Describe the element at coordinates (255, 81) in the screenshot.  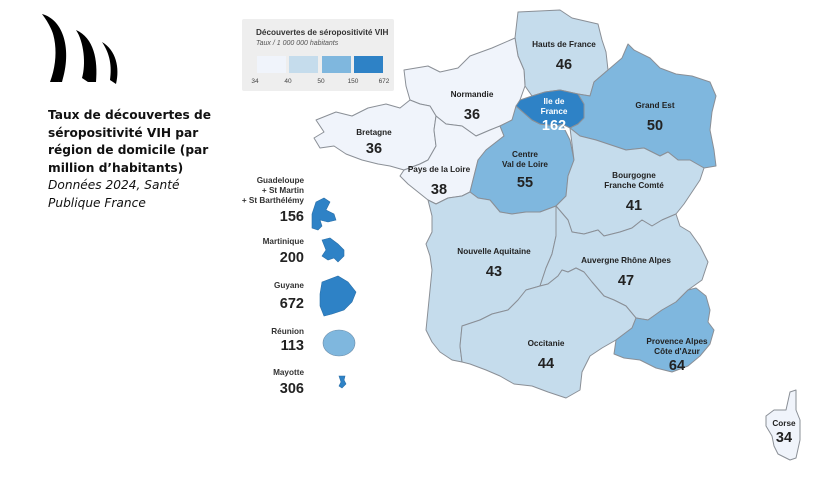
I see `legend-tick: 34` at that location.